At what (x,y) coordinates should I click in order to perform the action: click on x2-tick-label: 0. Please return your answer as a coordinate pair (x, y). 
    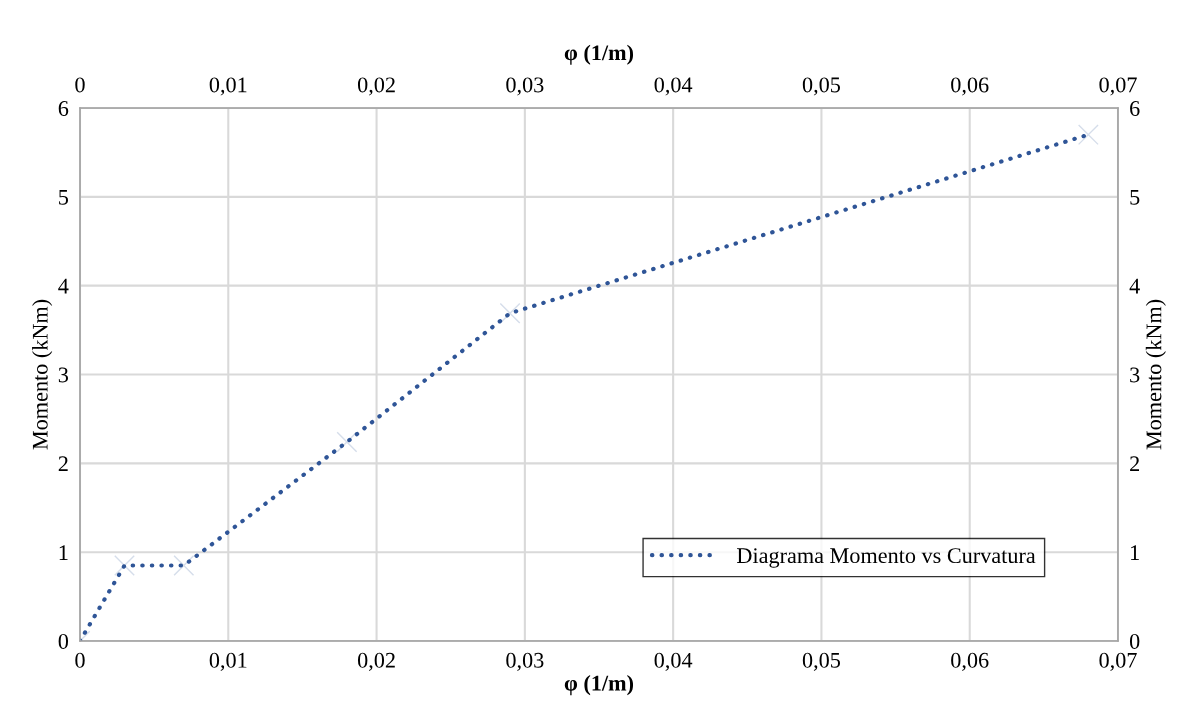
    Looking at the image, I should click on (80, 85).